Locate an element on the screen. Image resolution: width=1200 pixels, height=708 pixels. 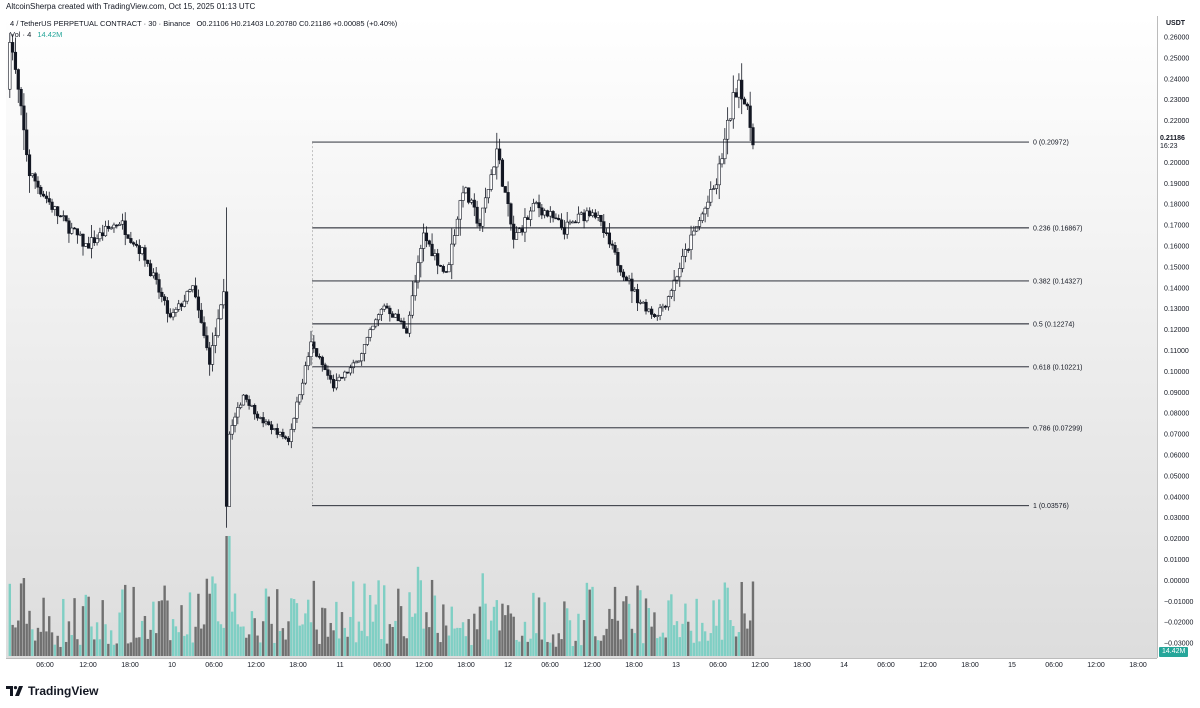
tradingview-logo: TradingView is located at coordinates (52, 691).